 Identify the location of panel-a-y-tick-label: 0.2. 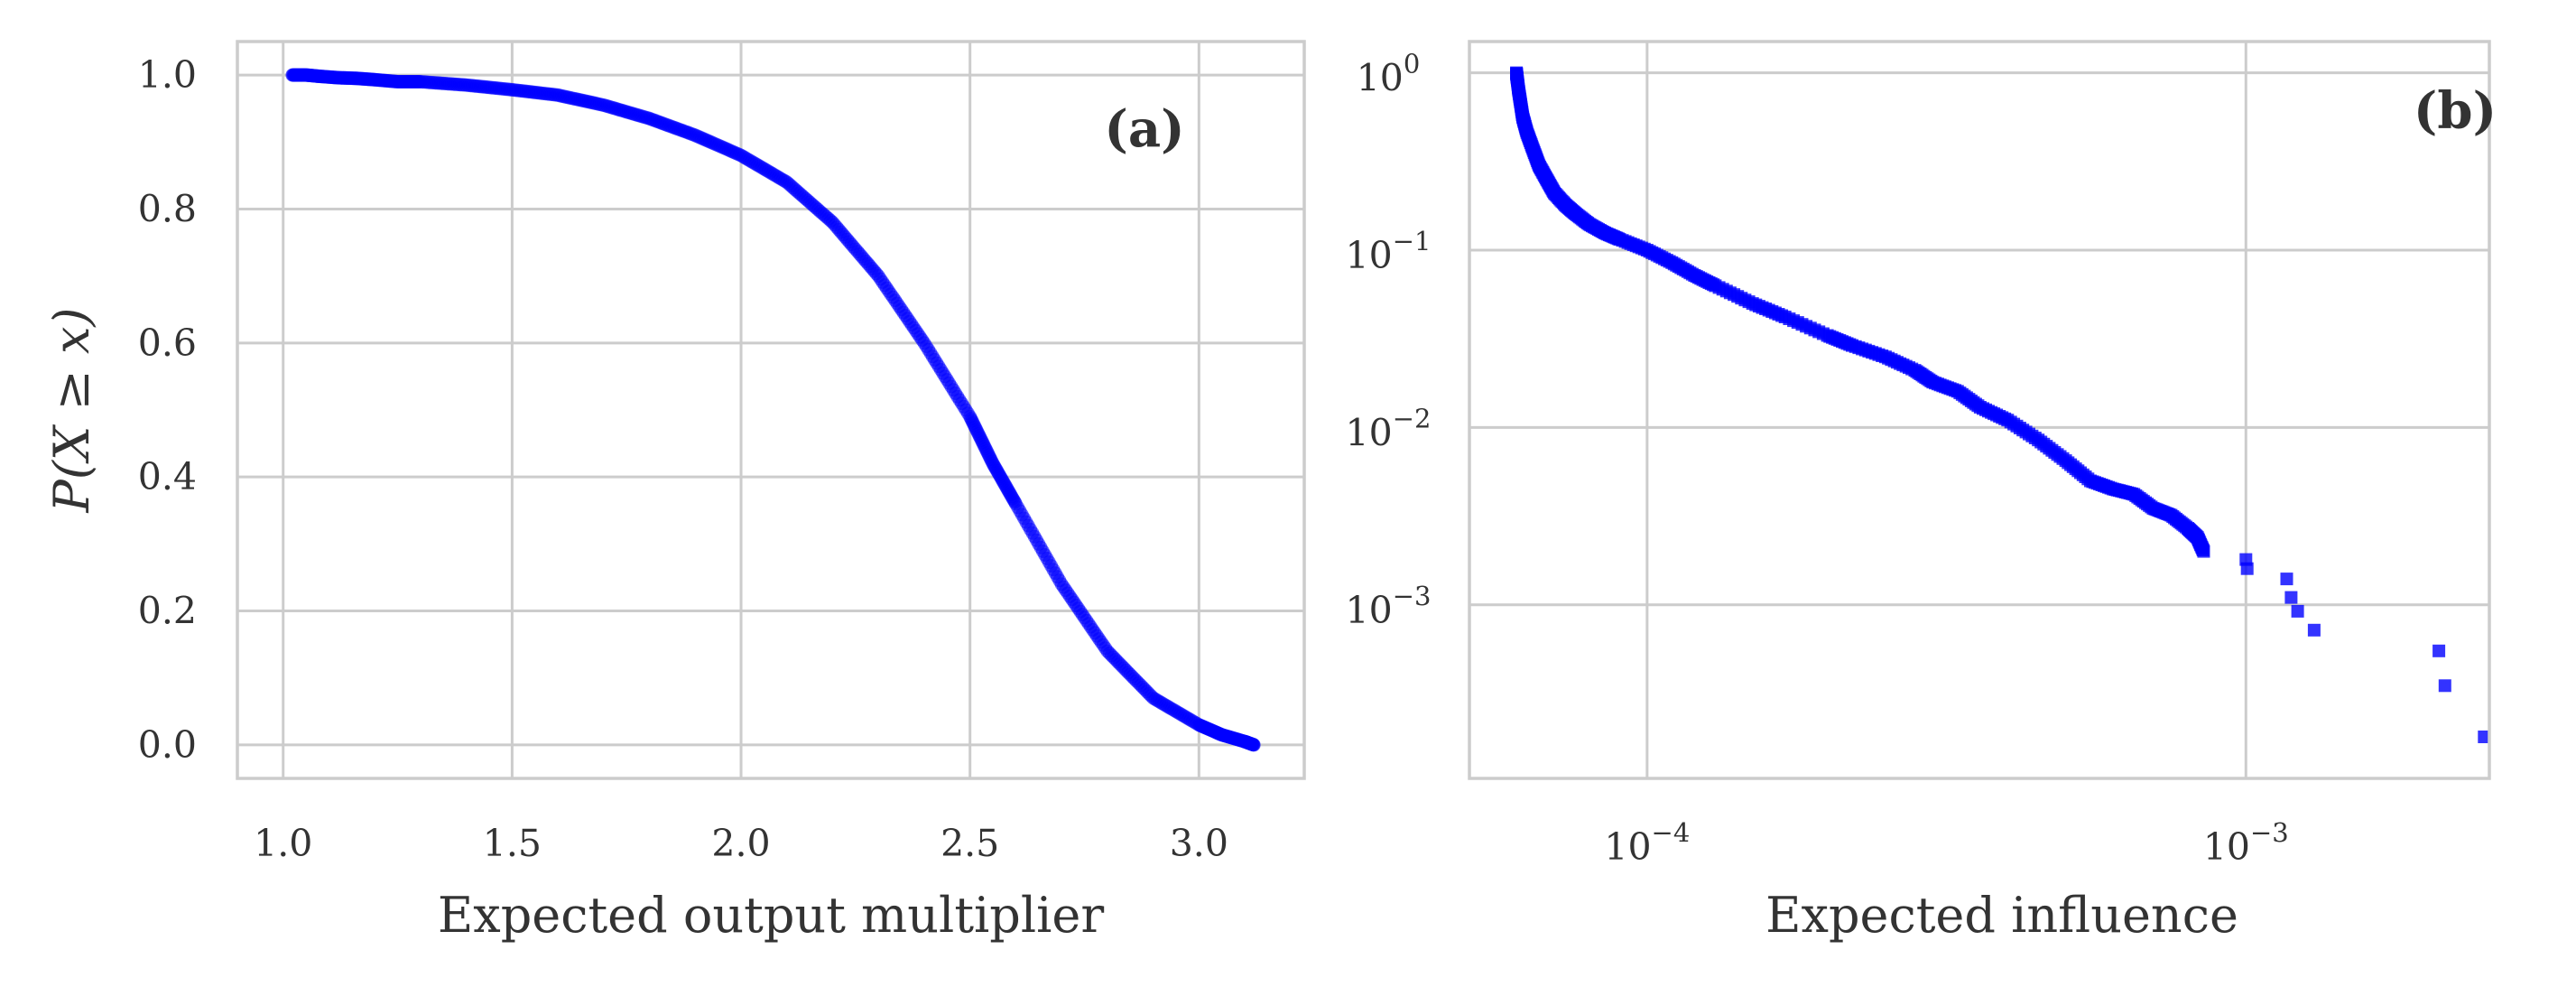
(168, 611).